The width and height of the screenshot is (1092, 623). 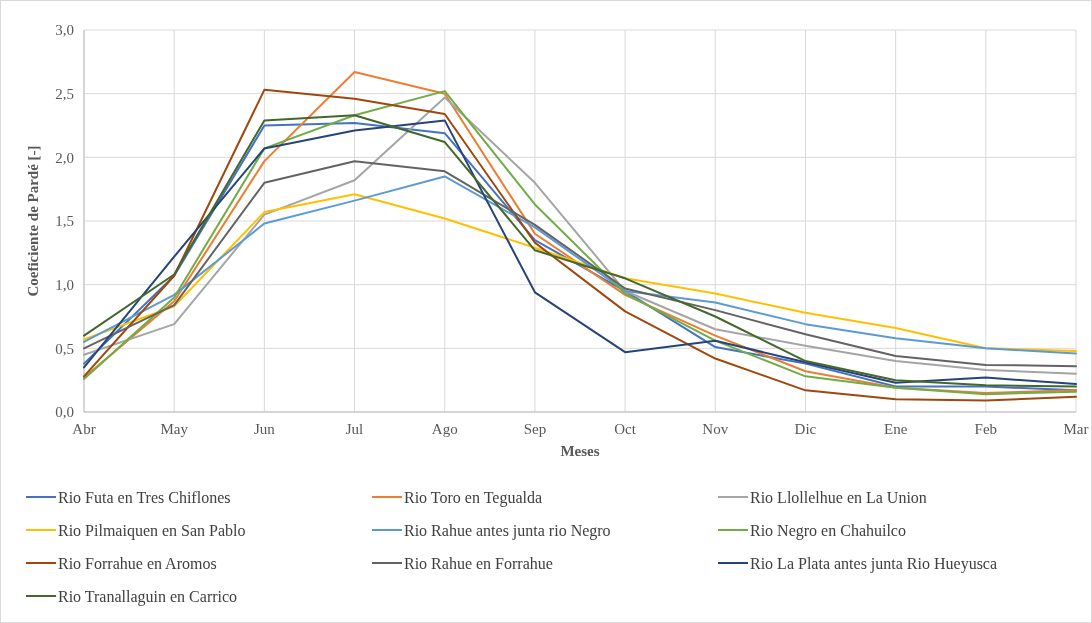 What do you see at coordinates (354, 429) in the screenshot?
I see `x-tick-label: Jul` at bounding box center [354, 429].